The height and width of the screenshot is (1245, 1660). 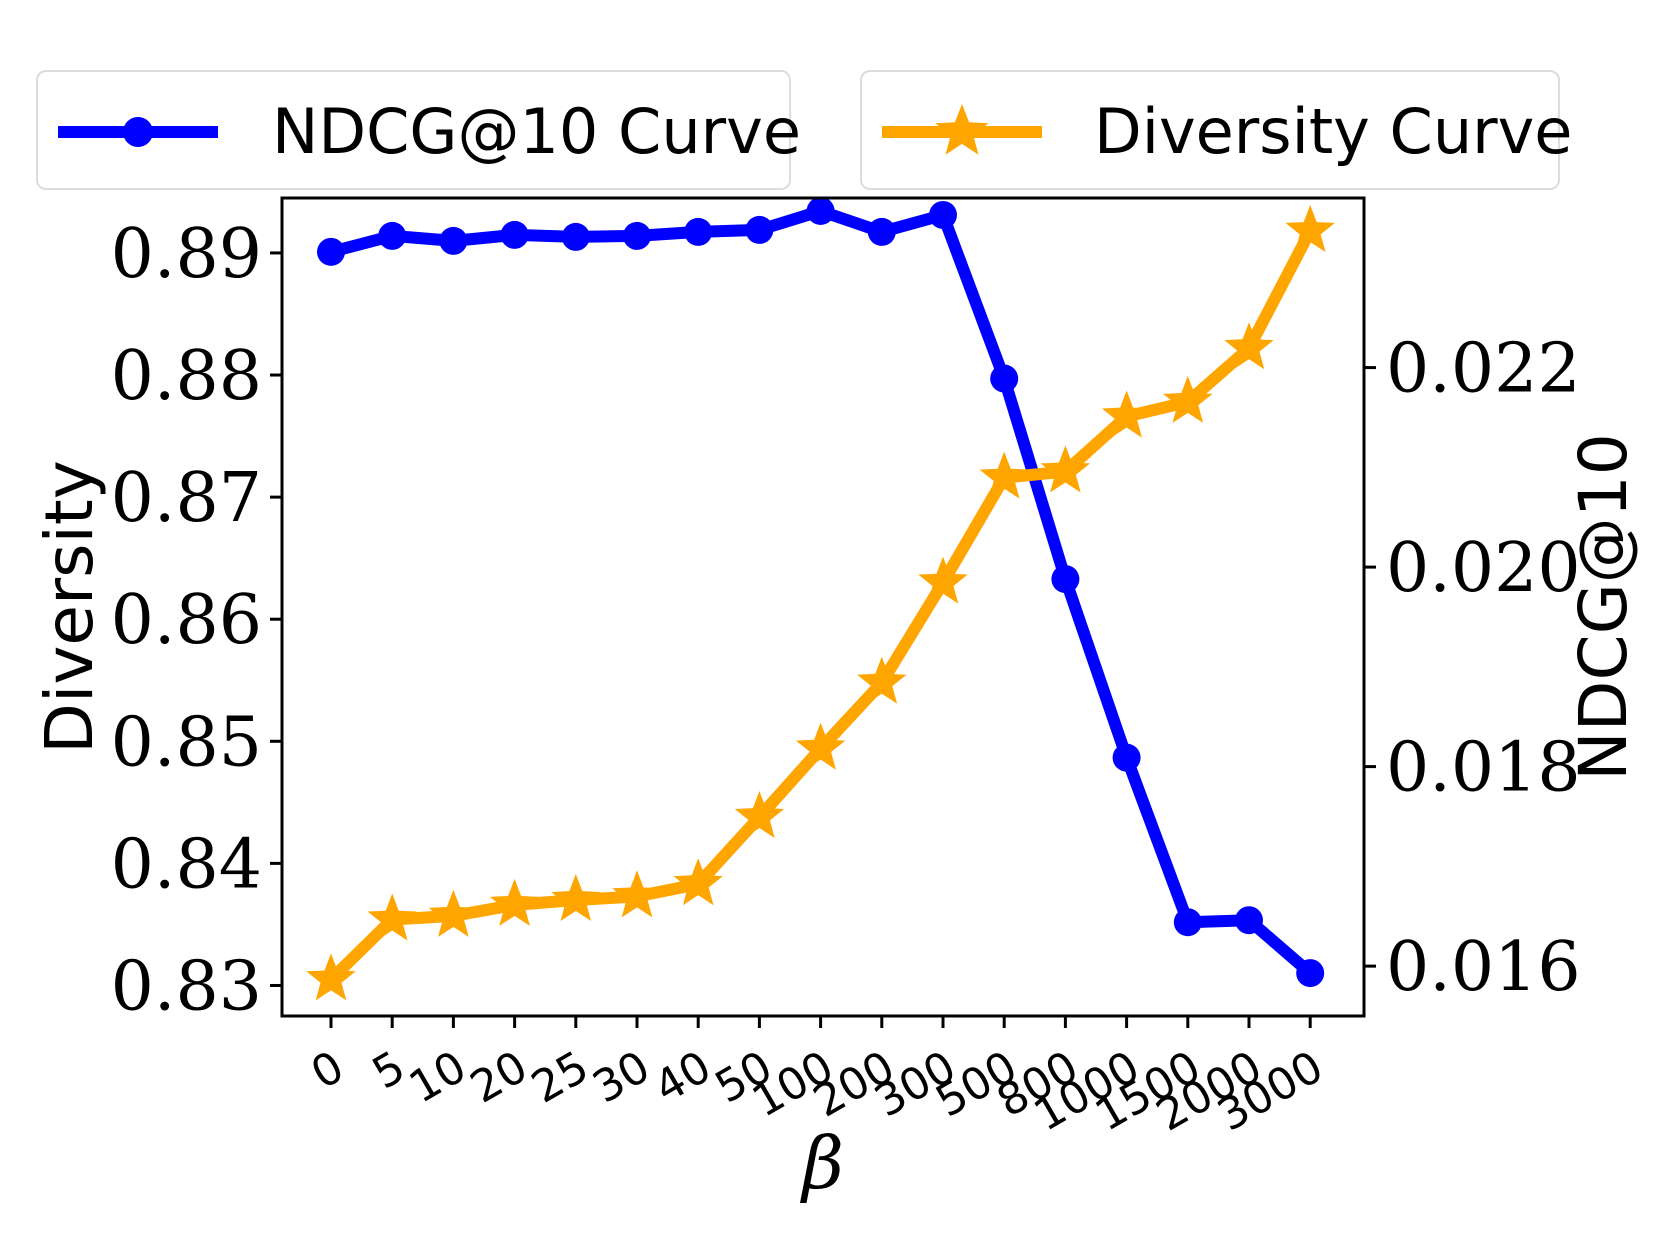 I want to click on x-tick-label: 30, so click(x=622, y=1077).